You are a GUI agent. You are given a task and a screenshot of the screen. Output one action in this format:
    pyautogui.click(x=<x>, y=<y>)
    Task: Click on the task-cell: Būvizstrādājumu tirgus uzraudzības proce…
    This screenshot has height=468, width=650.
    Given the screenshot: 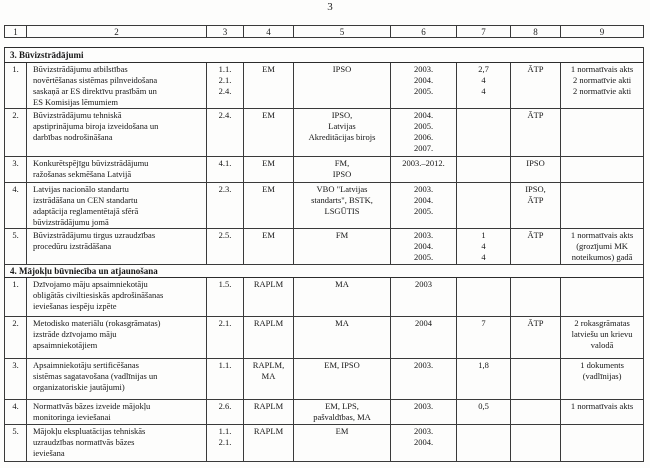 What is the action you would take?
    pyautogui.click(x=116, y=246)
    